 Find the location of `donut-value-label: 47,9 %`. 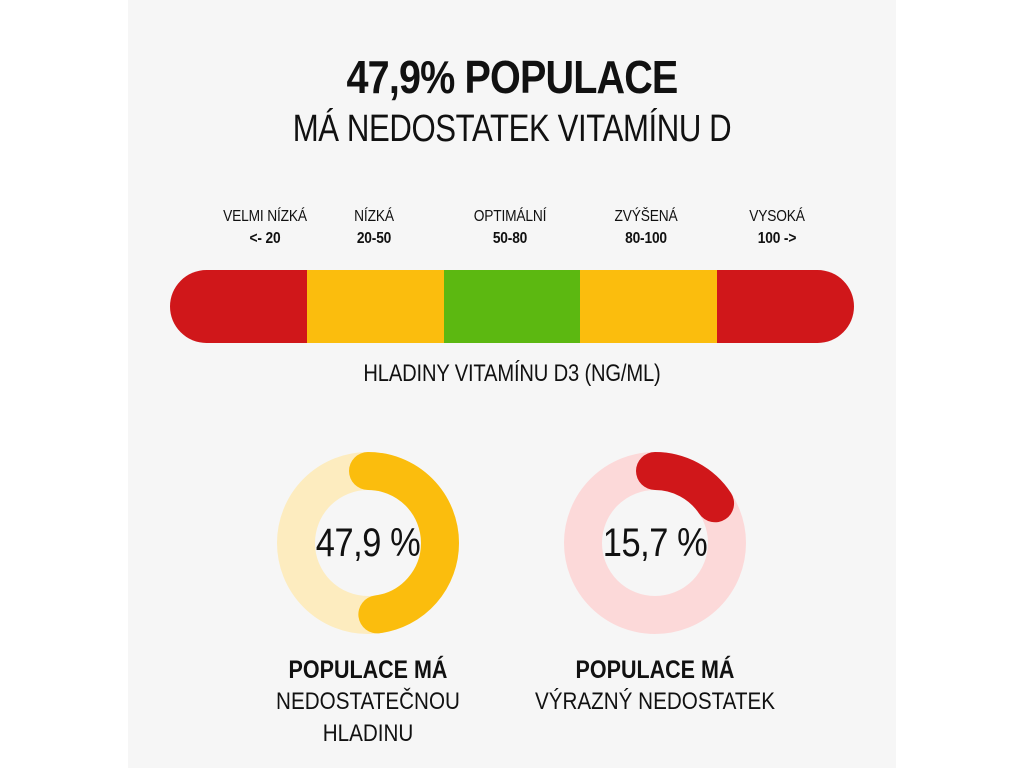

donut-value-label: 47,9 % is located at coordinates (368, 543).